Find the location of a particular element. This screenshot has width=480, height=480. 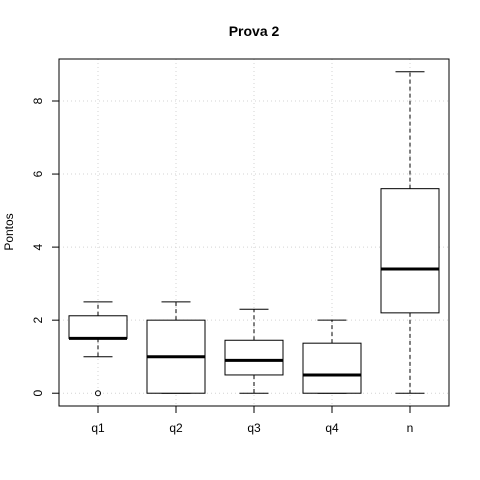

y-tick-label: 4 is located at coordinates (38, 246).